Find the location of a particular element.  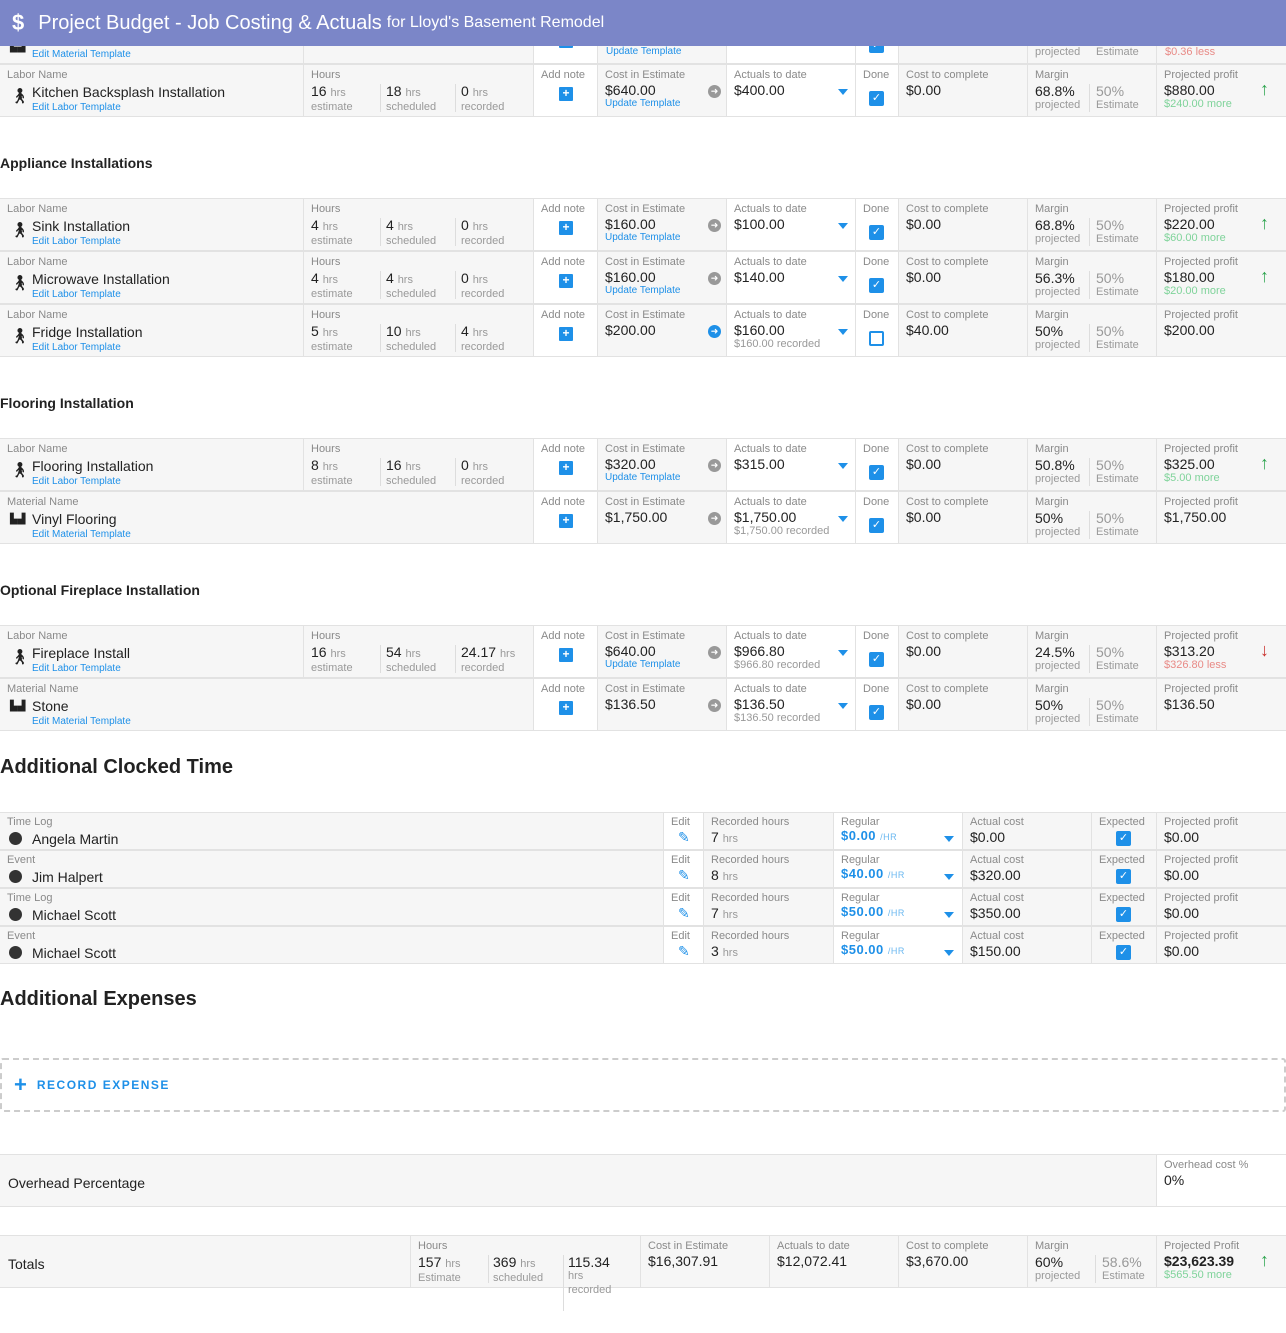

margin-estimate-value: 50% is located at coordinates (1110, 465).